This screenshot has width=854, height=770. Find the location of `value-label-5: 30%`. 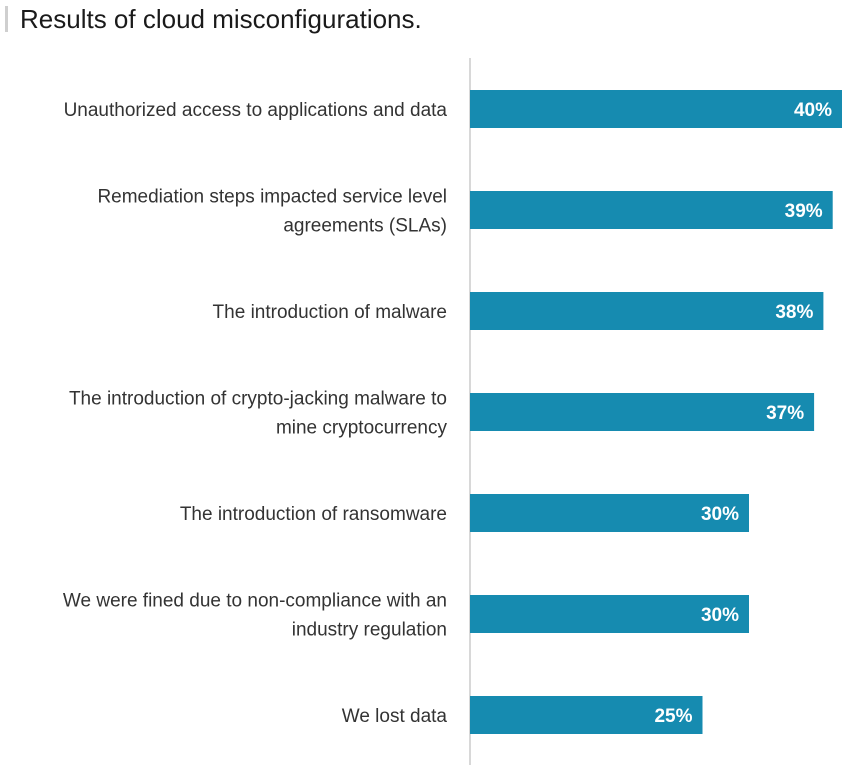

value-label-5: 30% is located at coordinates (720, 615).